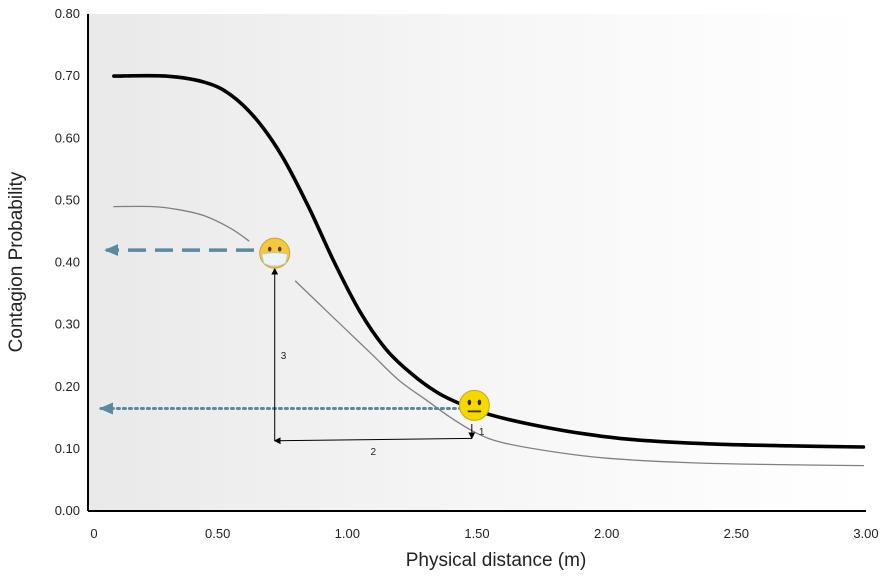  Describe the element at coordinates (373, 452) in the screenshot. I see `step-2-label: 2` at that location.